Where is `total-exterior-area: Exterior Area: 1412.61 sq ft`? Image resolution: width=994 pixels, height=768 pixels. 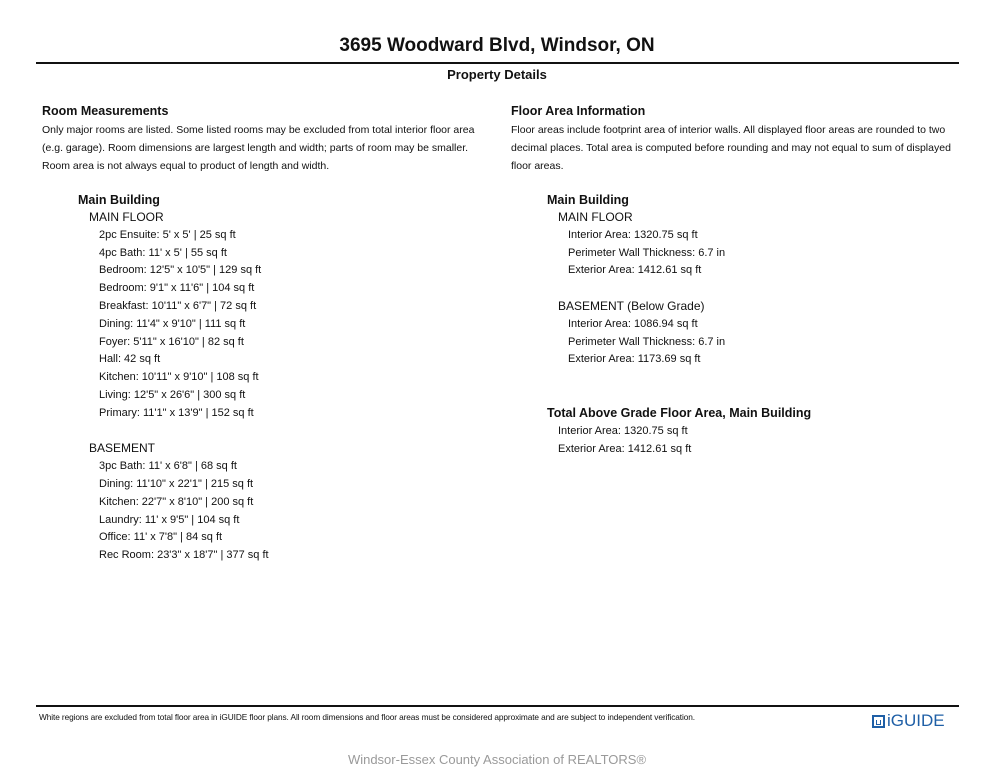
total-exterior-area: Exterior Area: 1412.61 sq ft is located at coordinates (625, 448).